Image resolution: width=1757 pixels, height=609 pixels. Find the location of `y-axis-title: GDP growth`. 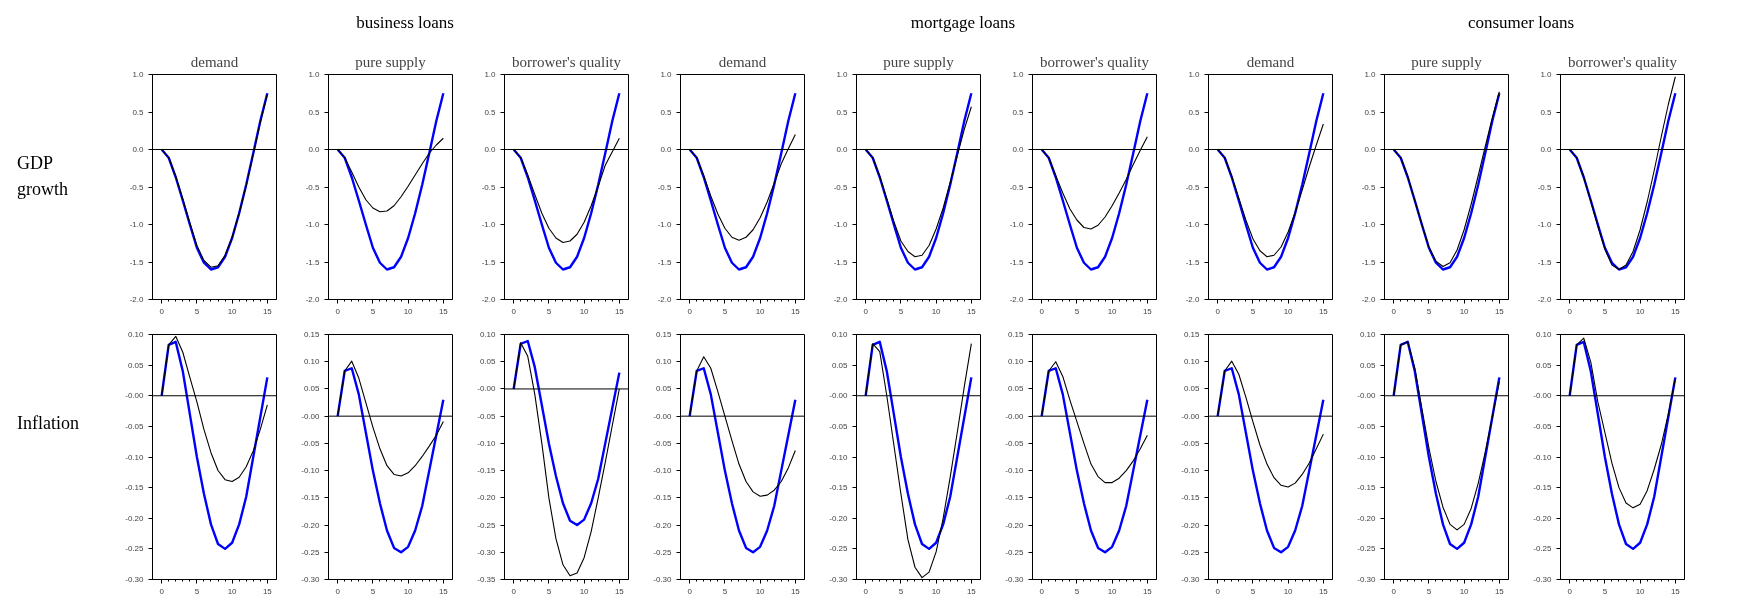

y-axis-title: GDP growth is located at coordinates (43, 176).